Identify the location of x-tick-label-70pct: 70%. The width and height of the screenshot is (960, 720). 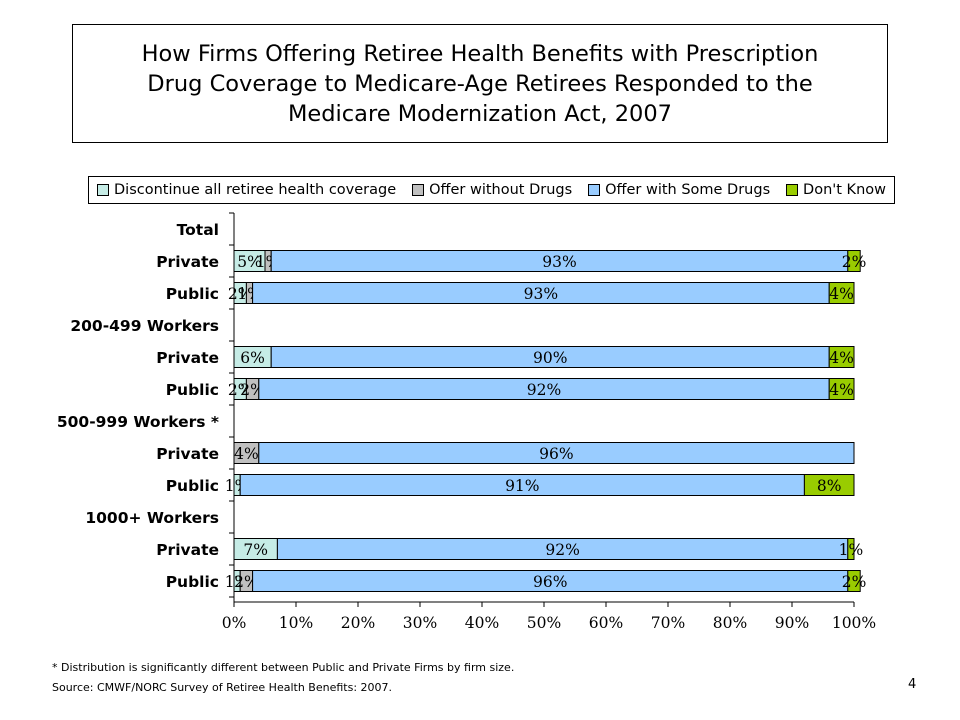
(668, 623).